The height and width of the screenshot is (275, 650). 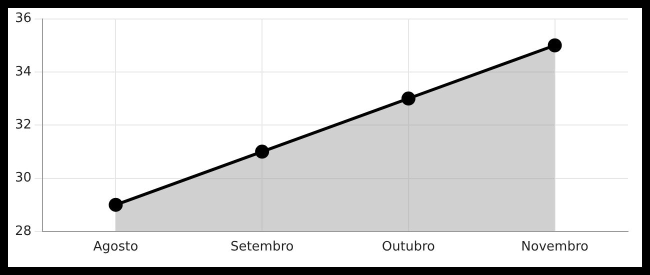 I want to click on x-tick-label: Outubro, so click(x=409, y=247).